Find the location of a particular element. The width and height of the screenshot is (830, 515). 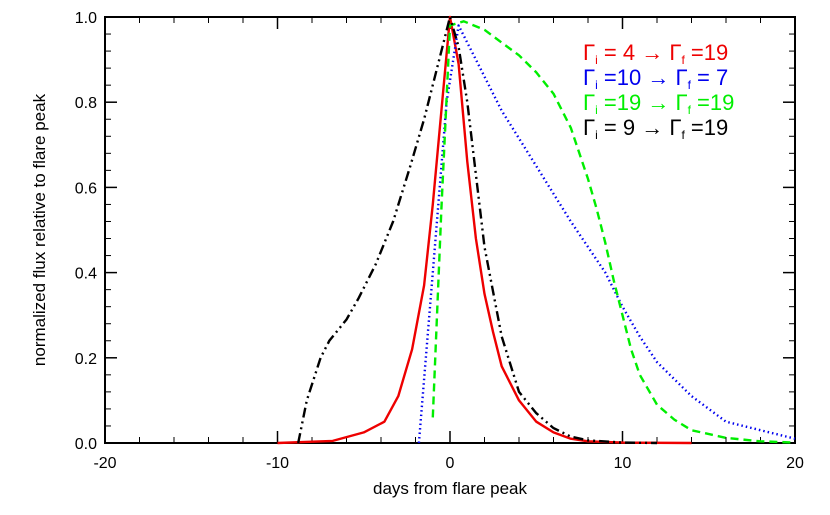

legend-entry-4: Γi = 9 → Γf =19 is located at coordinates (655, 128).